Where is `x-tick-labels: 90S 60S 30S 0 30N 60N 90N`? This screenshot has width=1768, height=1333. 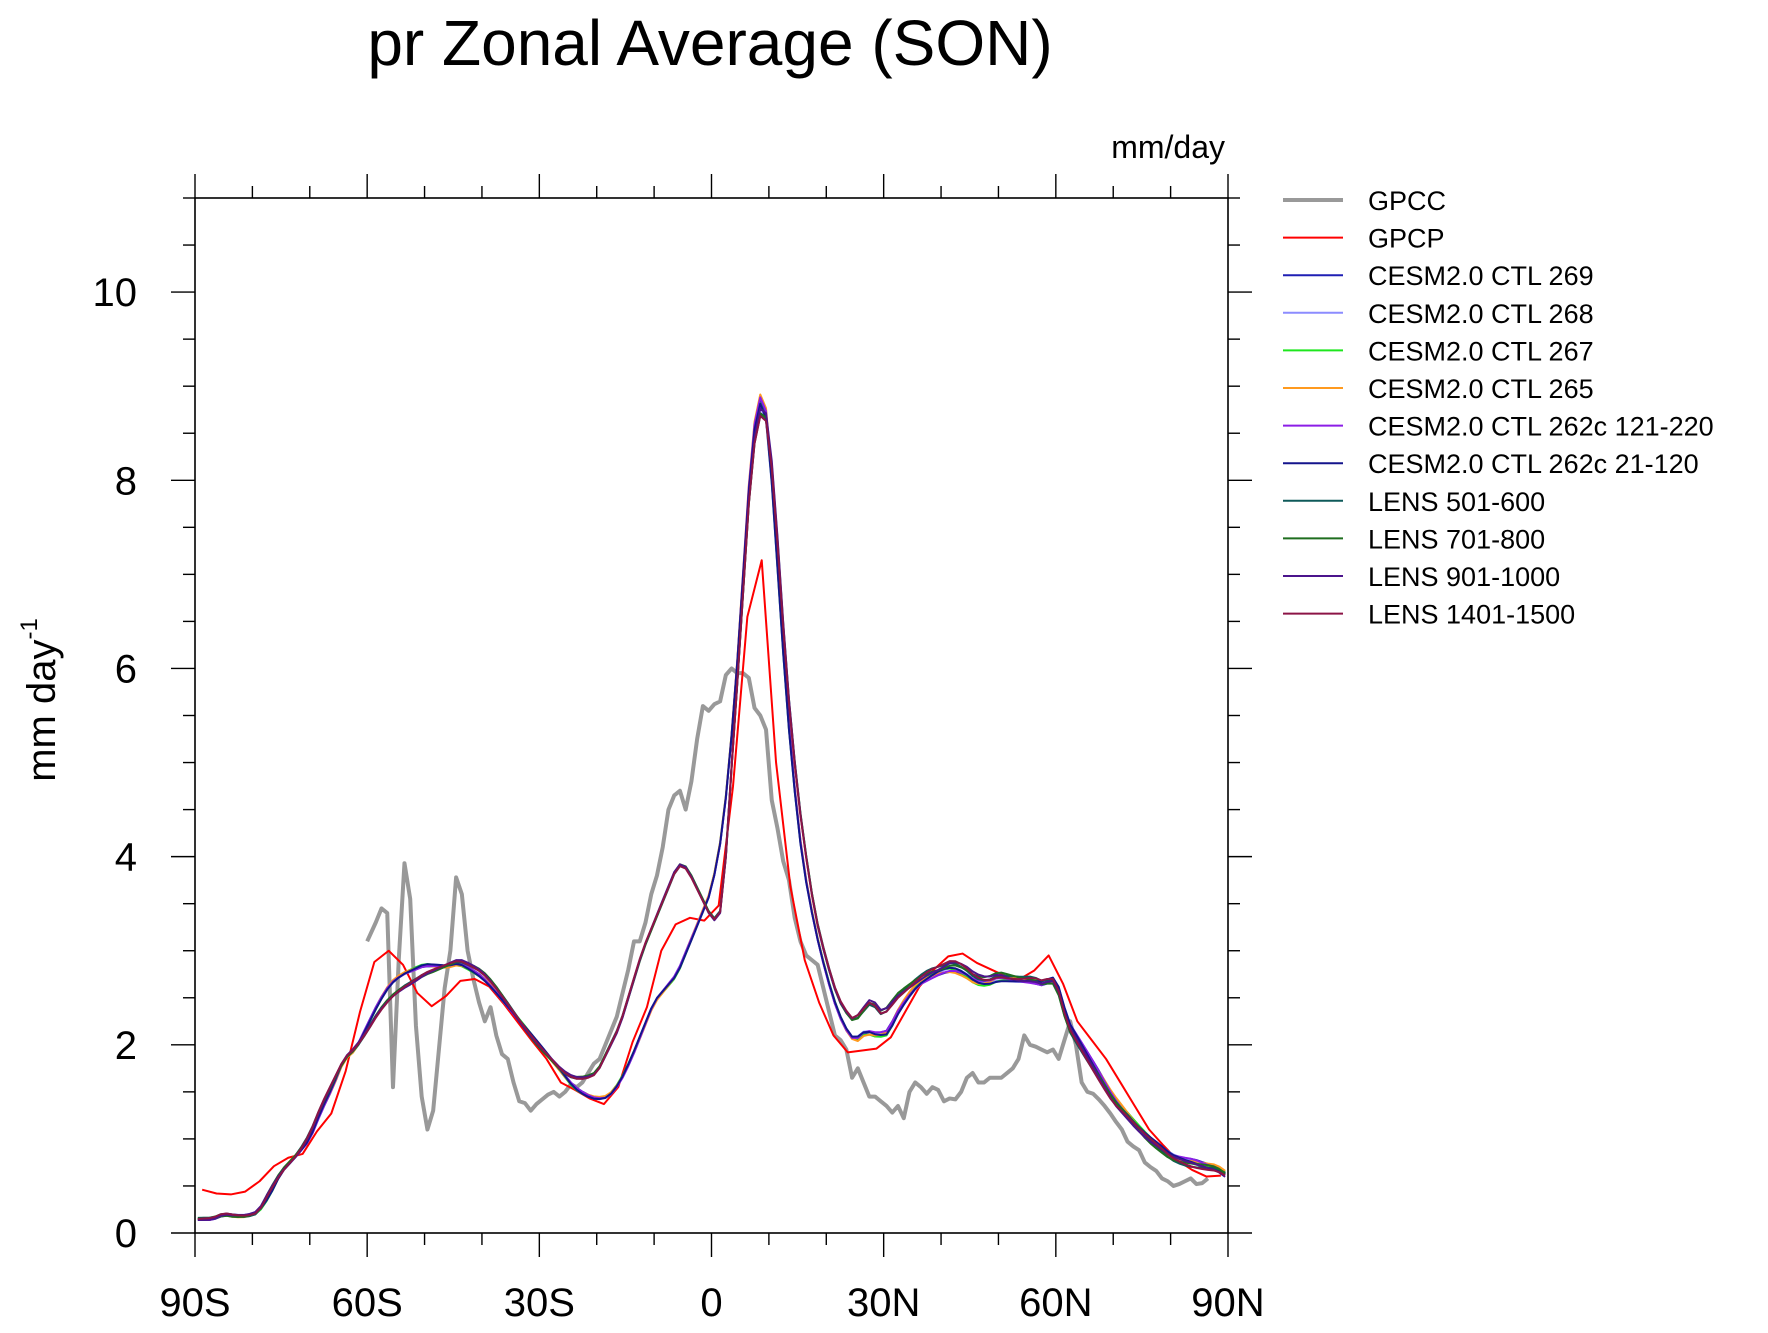 x-tick-labels: 90S 60S 30S 0 30N 60N 90N is located at coordinates (711, 1303).